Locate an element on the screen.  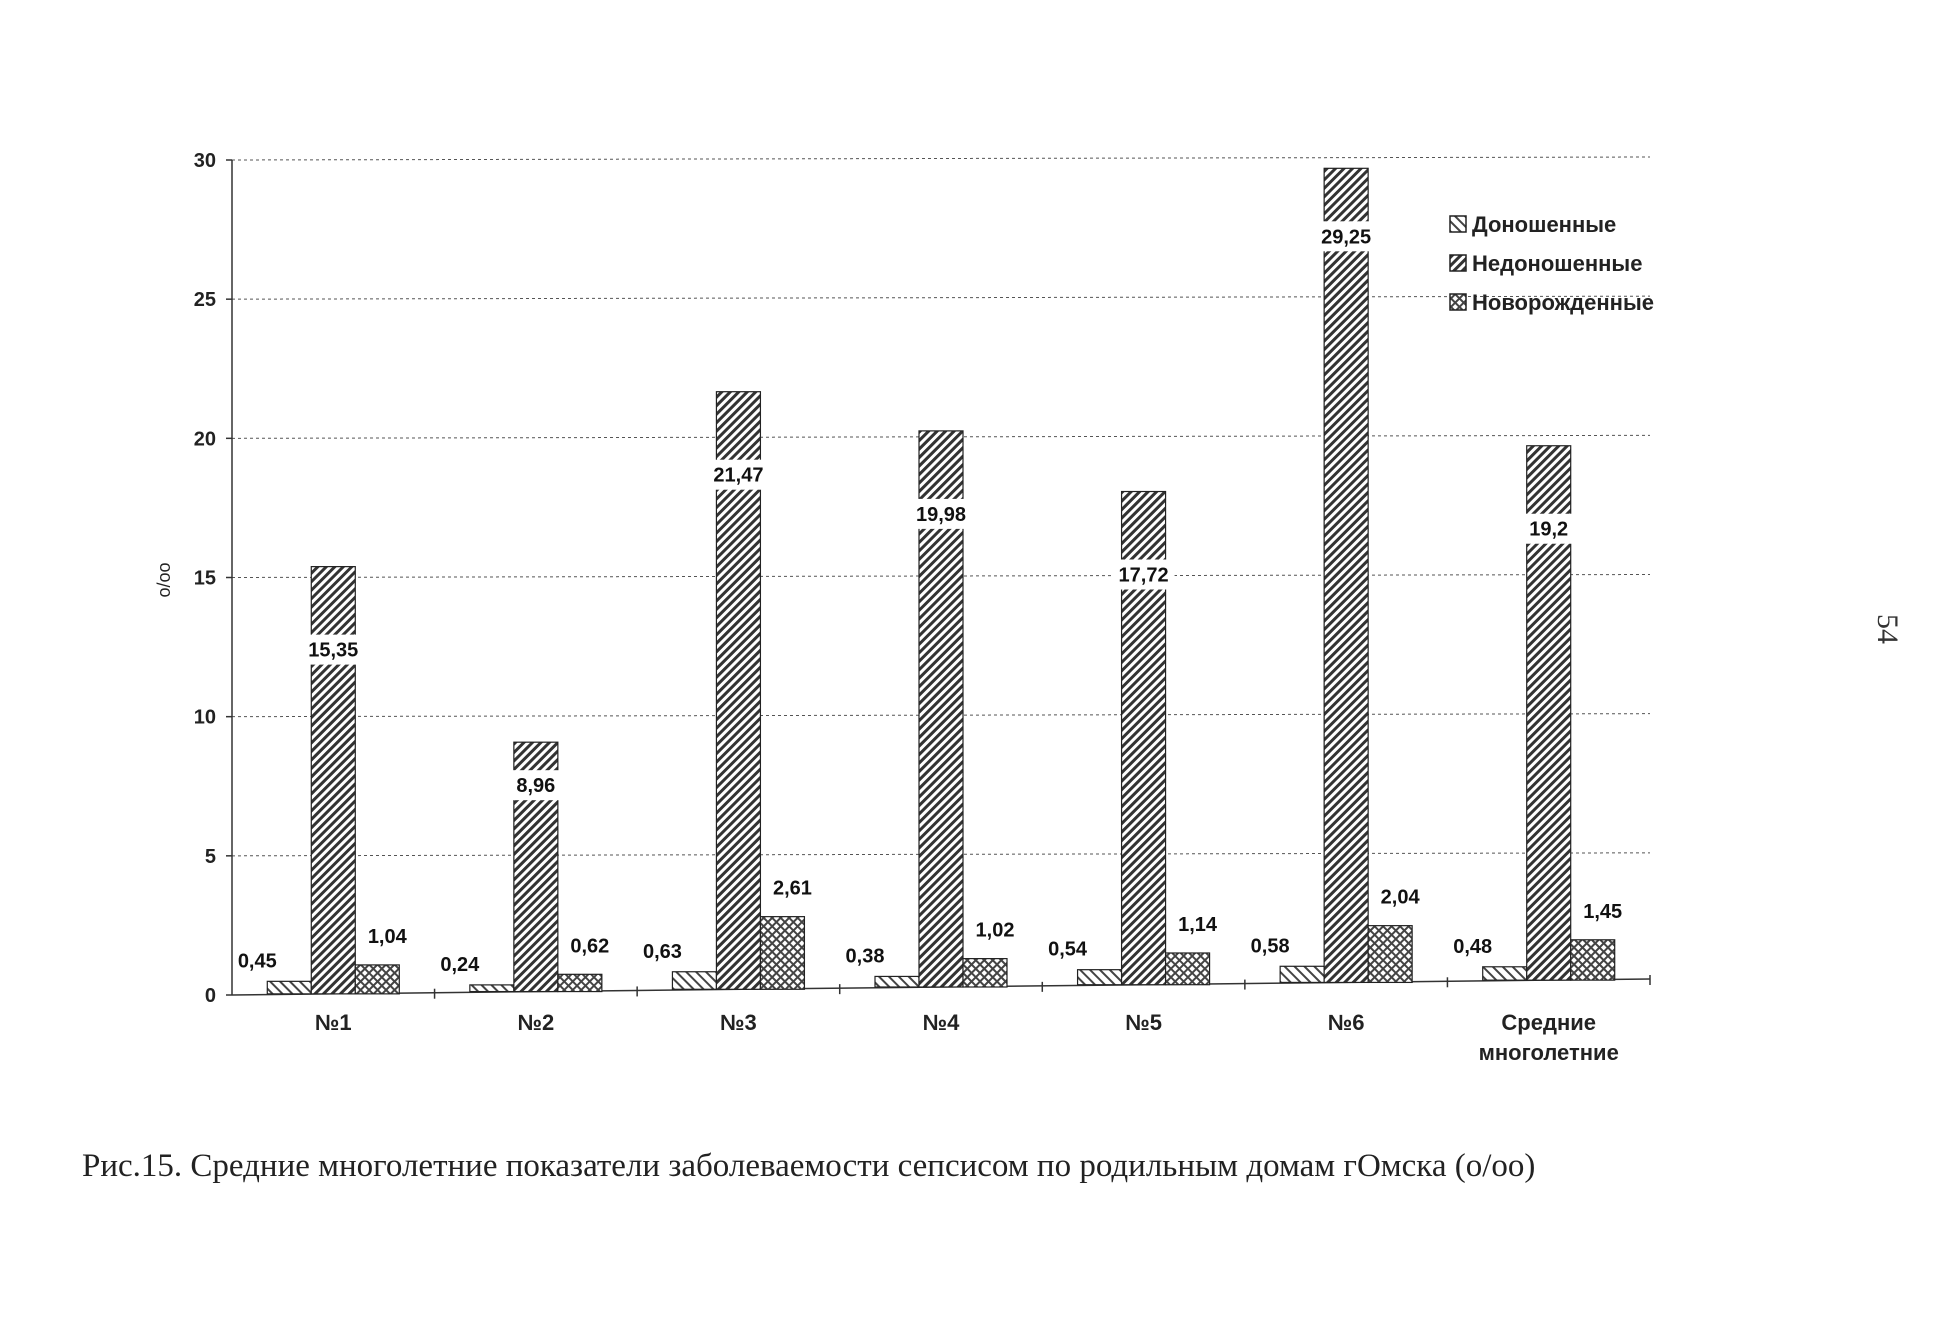
data-label: 1,02 is located at coordinates (995, 931).